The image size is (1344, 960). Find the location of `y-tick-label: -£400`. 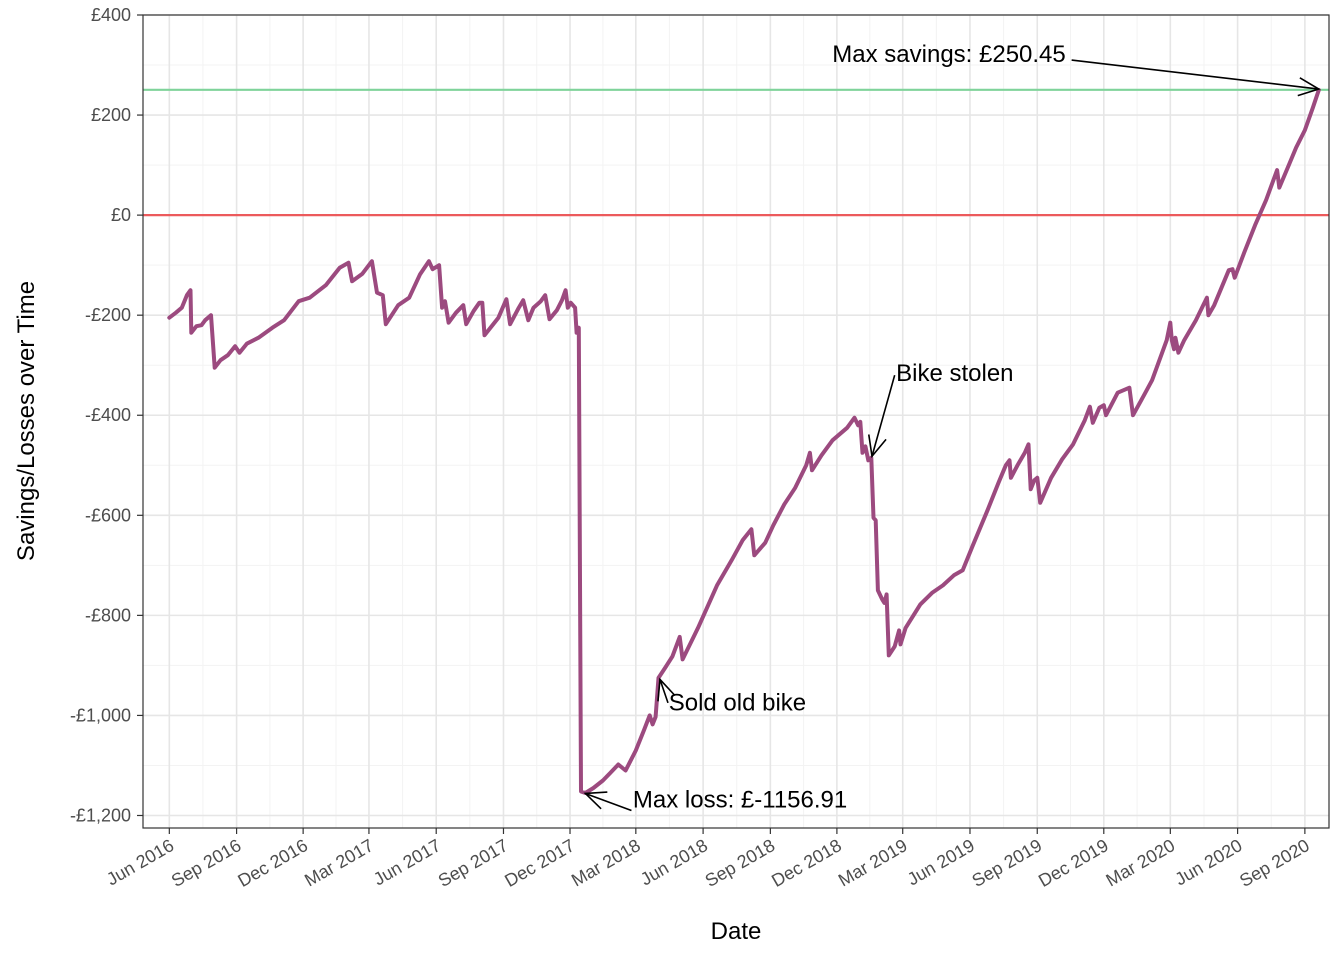

y-tick-label: -£400 is located at coordinates (108, 415).